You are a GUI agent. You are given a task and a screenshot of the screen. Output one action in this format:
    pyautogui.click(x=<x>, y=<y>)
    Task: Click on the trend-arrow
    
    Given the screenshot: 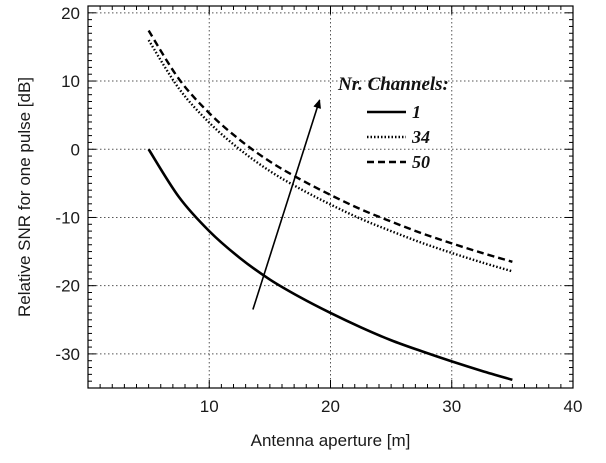 What is the action you would take?
    pyautogui.click(x=286, y=204)
    